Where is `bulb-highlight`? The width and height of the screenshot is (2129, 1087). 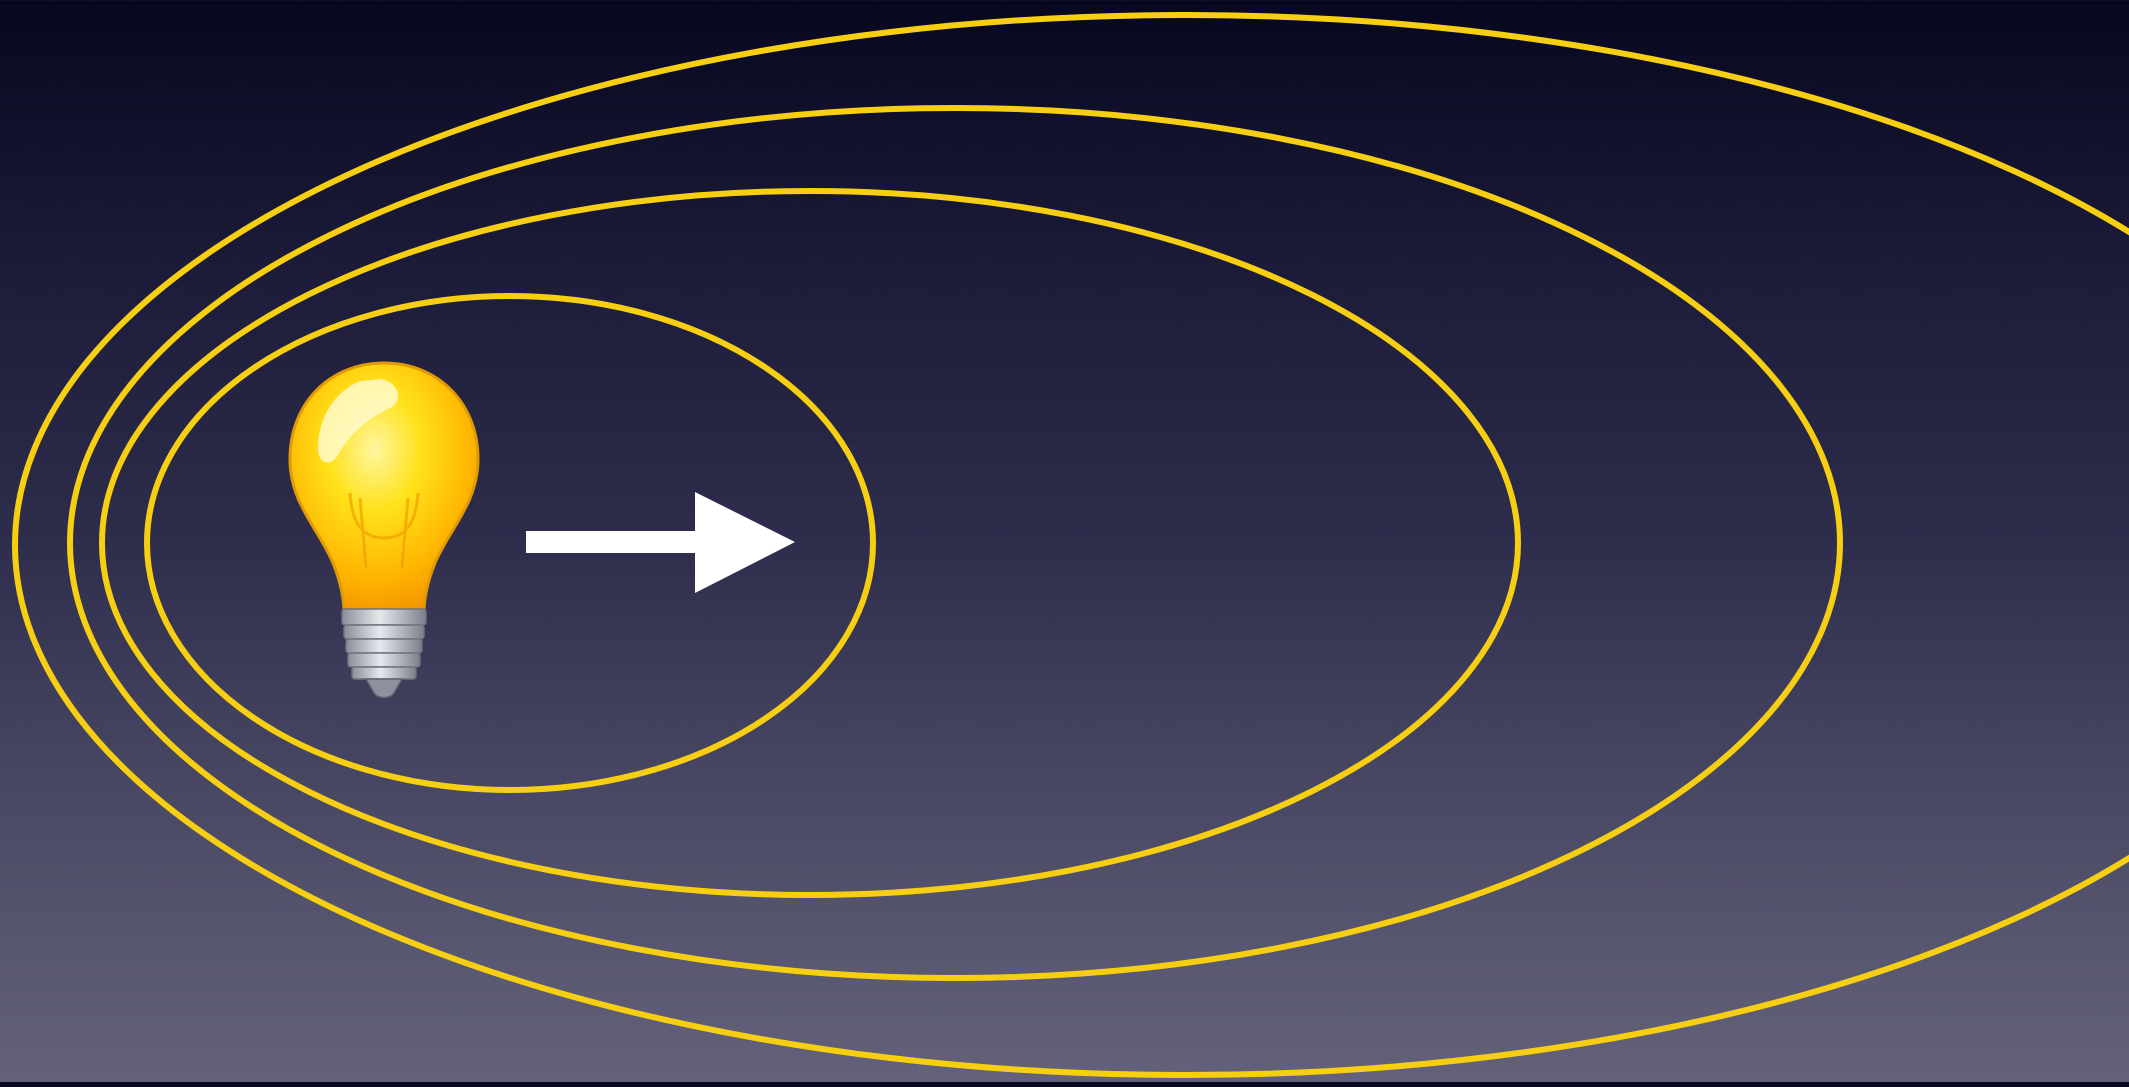
bulb-highlight is located at coordinates (358, 421).